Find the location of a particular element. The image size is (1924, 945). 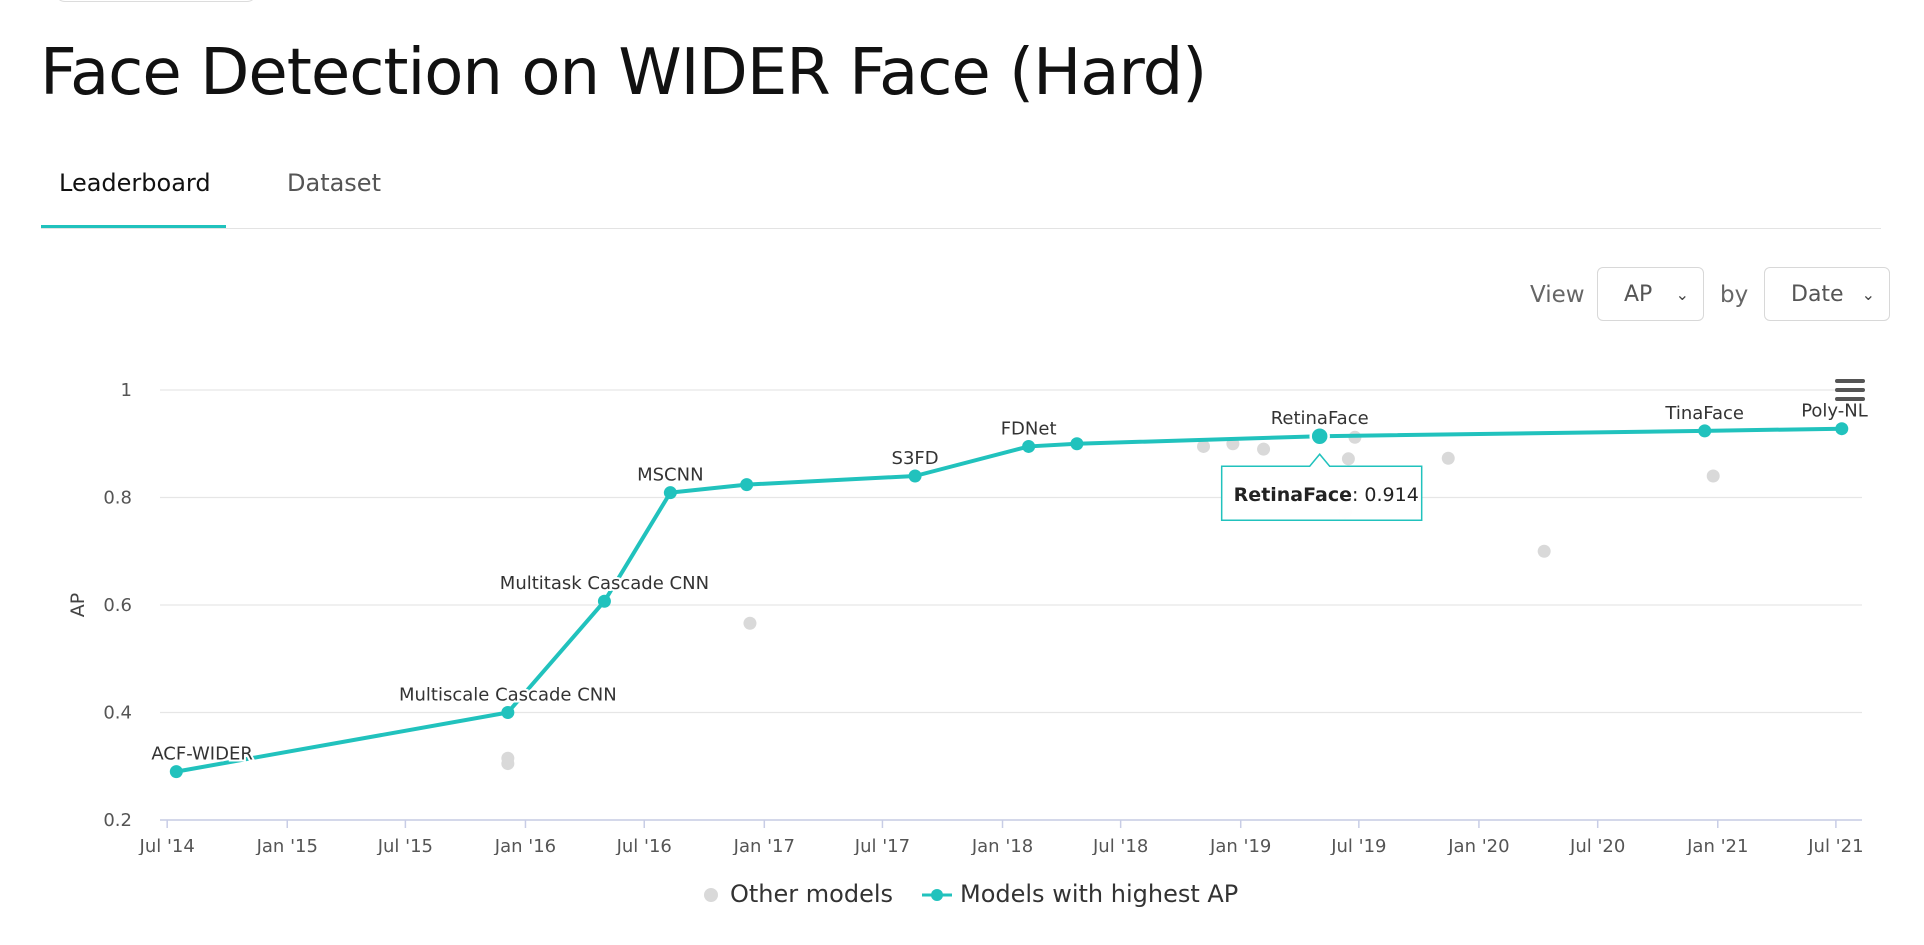

tooltip-box is located at coordinates (1321, 487).